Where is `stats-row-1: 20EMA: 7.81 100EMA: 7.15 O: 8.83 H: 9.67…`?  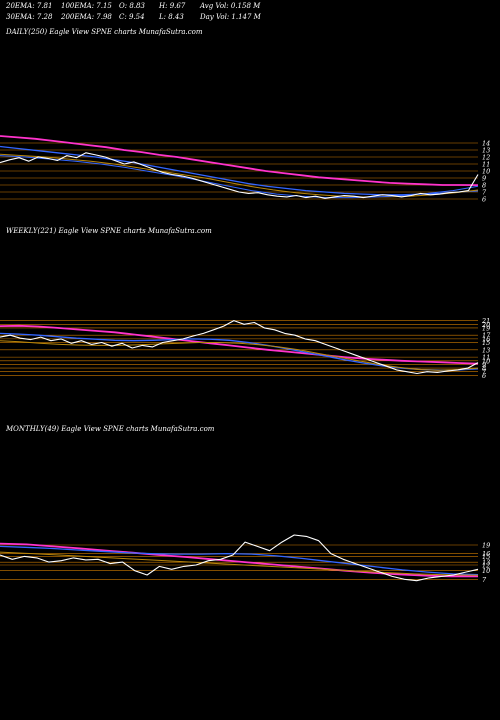 stats-row-1: 20EMA: 7.81 100EMA: 7.15 O: 8.83 H: 9.67… is located at coordinates (246, 7).